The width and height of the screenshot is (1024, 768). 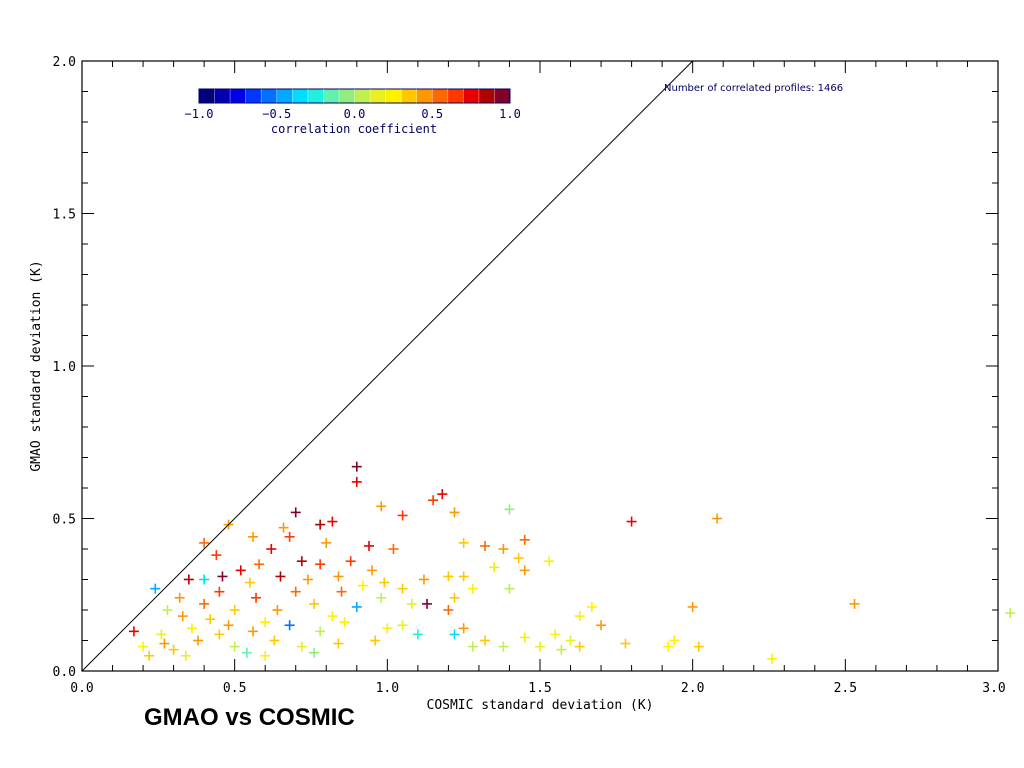 I want to click on colorbar: −1.0 −0.5 0.0 0.5 1.0, so click(x=353, y=104).